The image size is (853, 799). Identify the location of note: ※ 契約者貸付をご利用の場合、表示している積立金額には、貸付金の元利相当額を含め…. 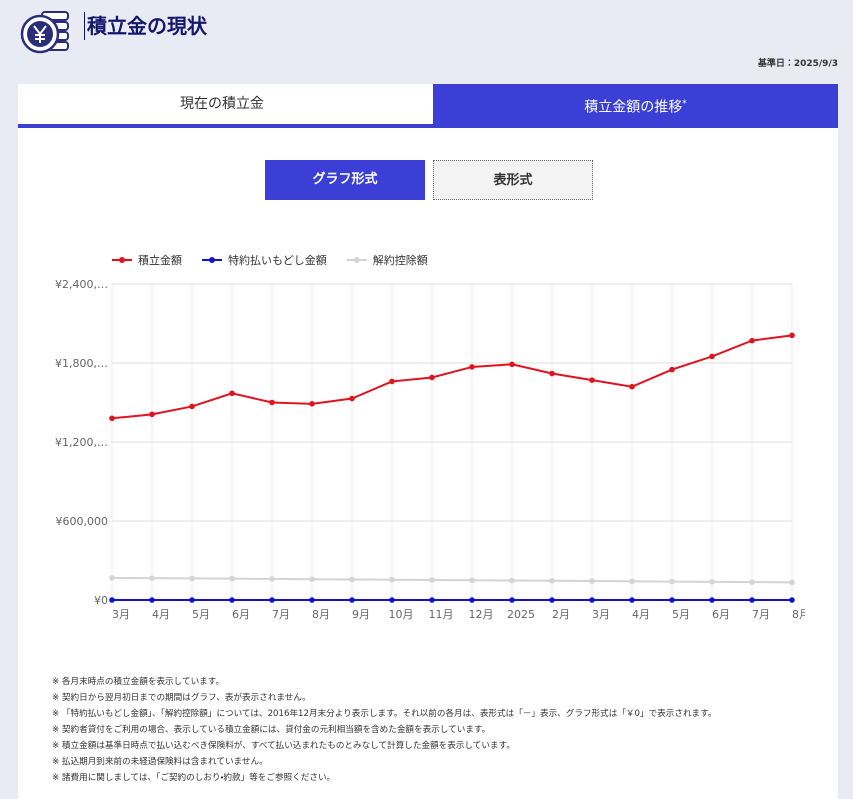
(271, 730).